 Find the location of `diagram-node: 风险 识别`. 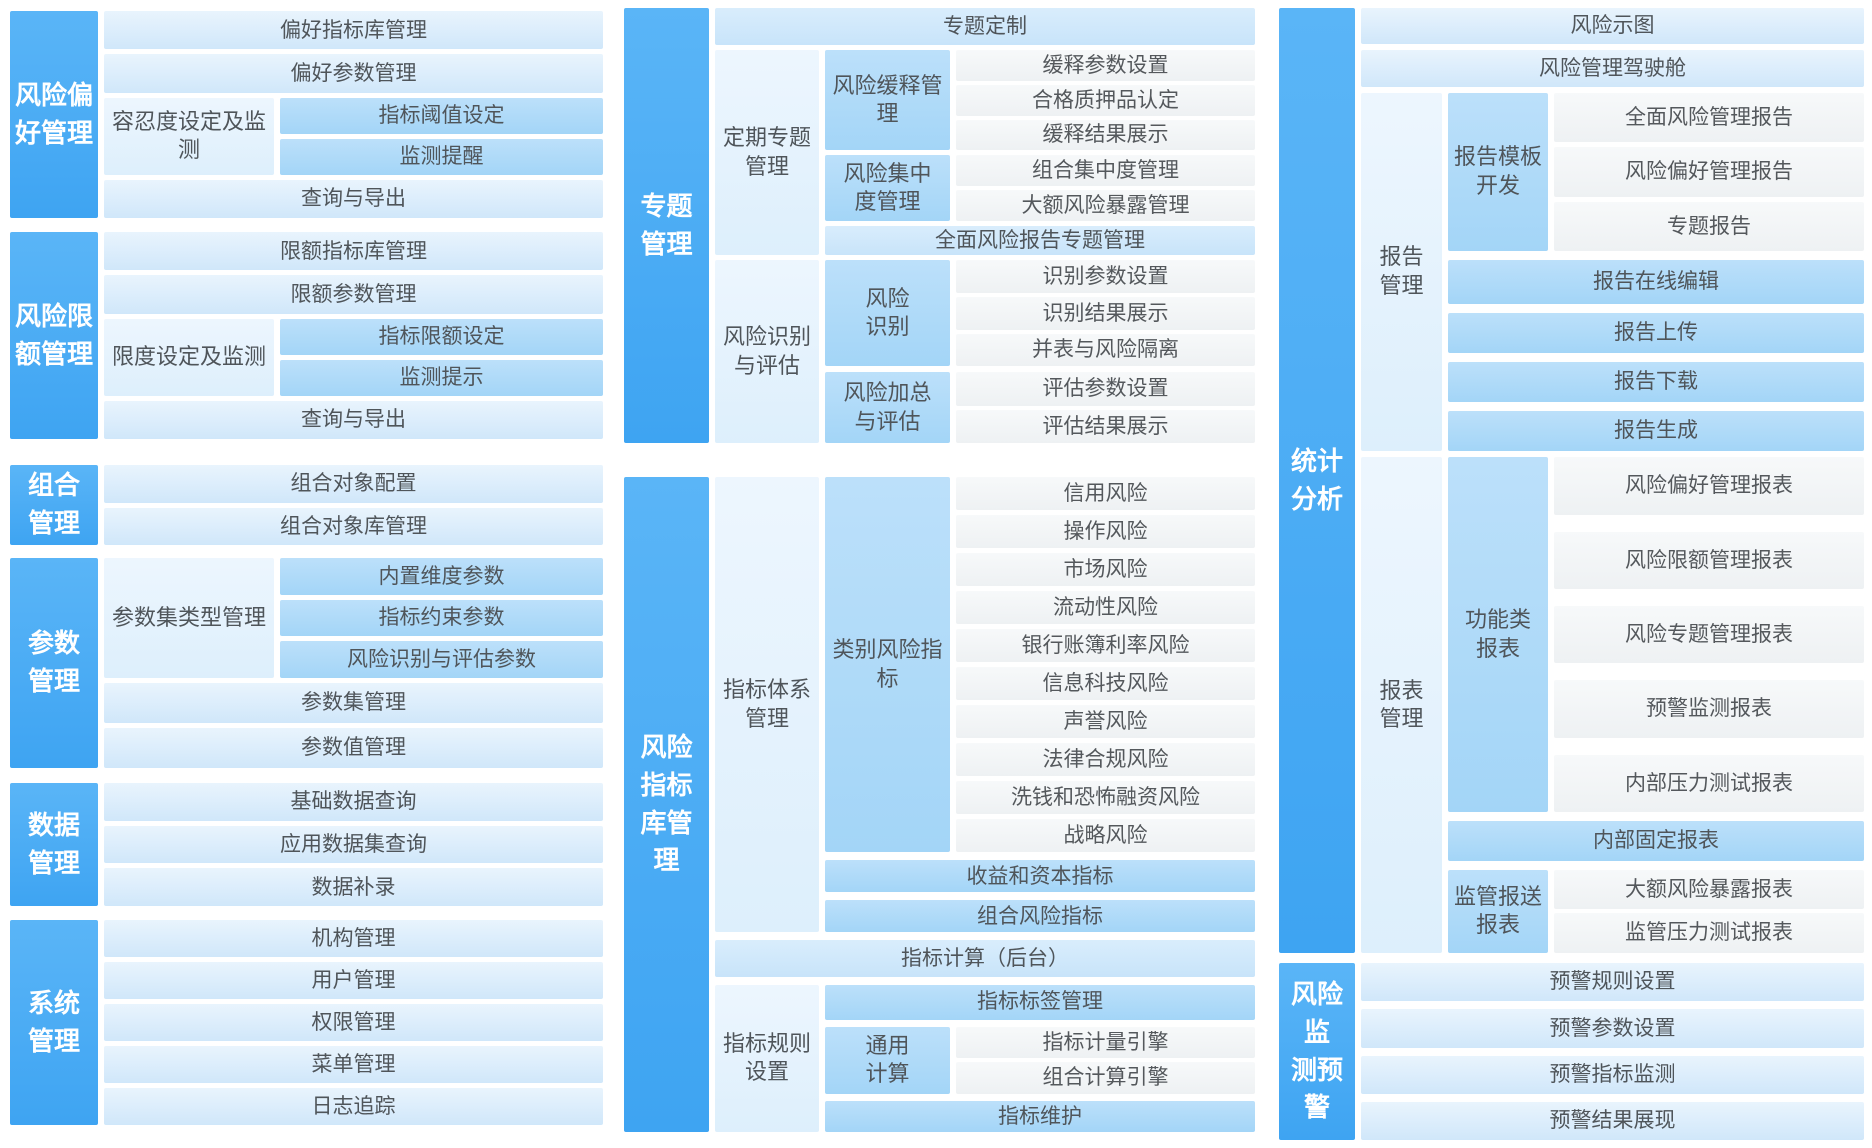

diagram-node: 风险 识别 is located at coordinates (887, 313).